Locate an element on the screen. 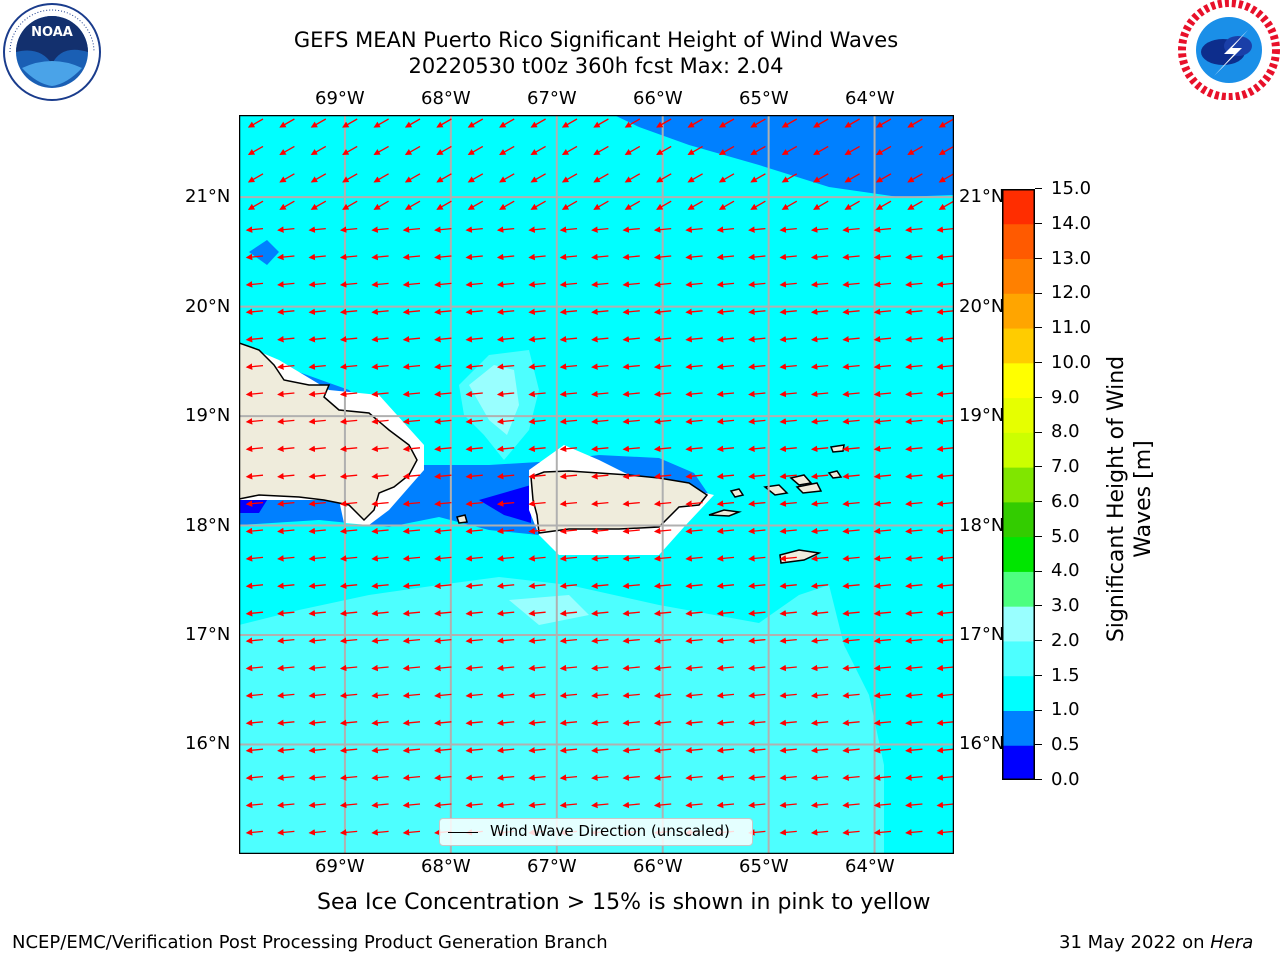  colorbar-tick-label: 1.5 is located at coordinates (1065, 675).